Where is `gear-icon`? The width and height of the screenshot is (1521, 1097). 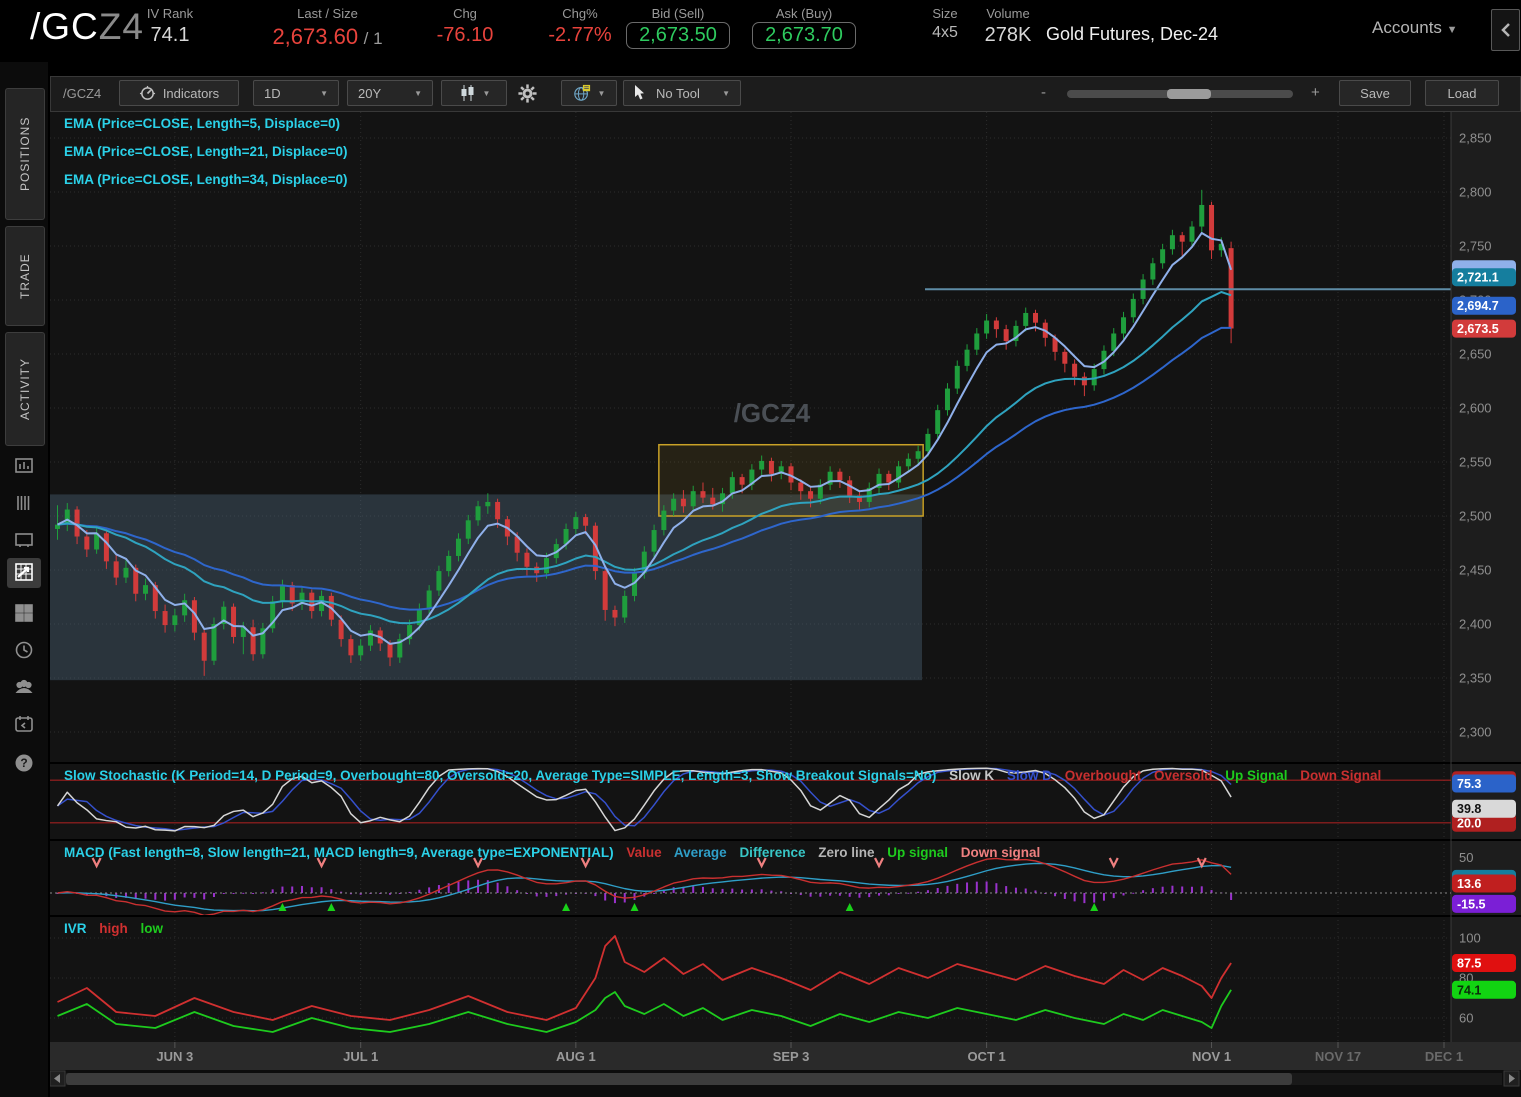 gear-icon is located at coordinates (527, 93).